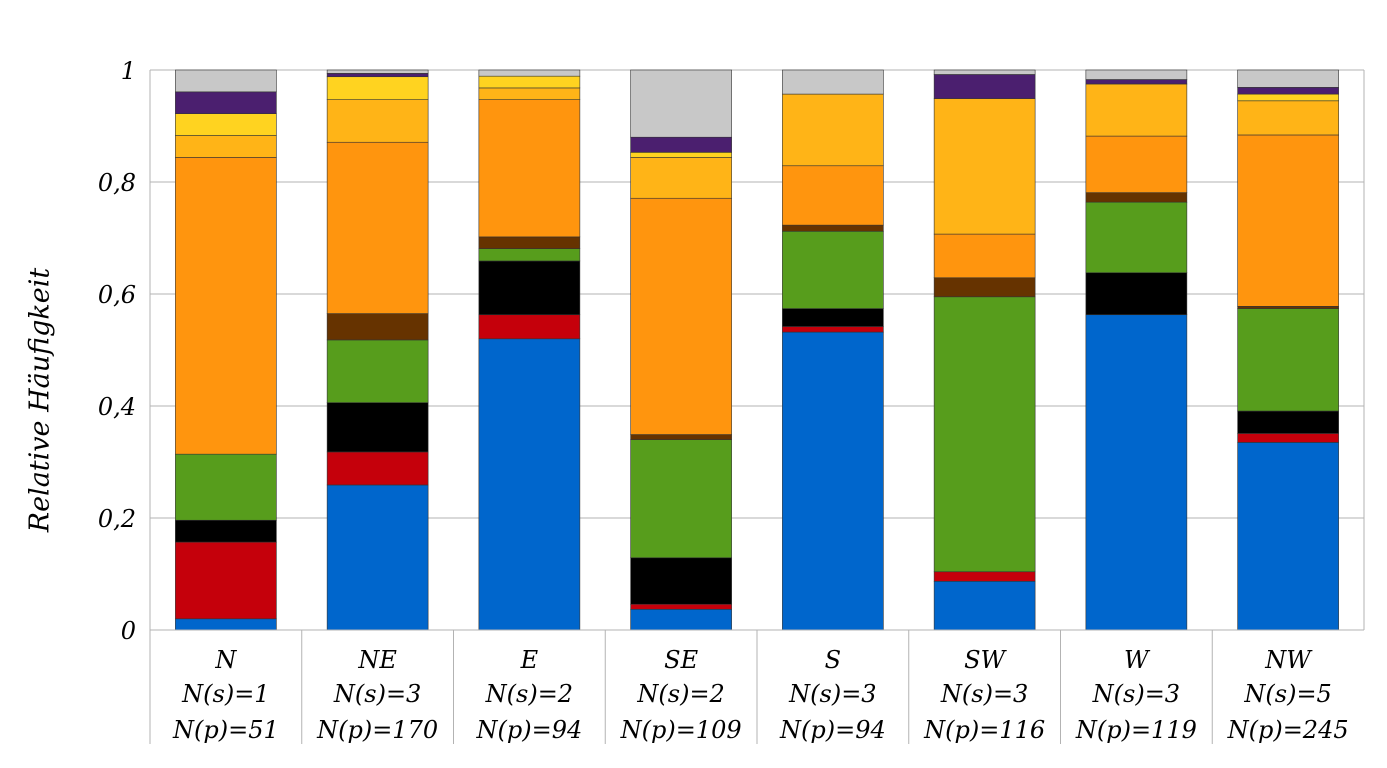  I want to click on x-category-np: N(p)=51, so click(225, 730).